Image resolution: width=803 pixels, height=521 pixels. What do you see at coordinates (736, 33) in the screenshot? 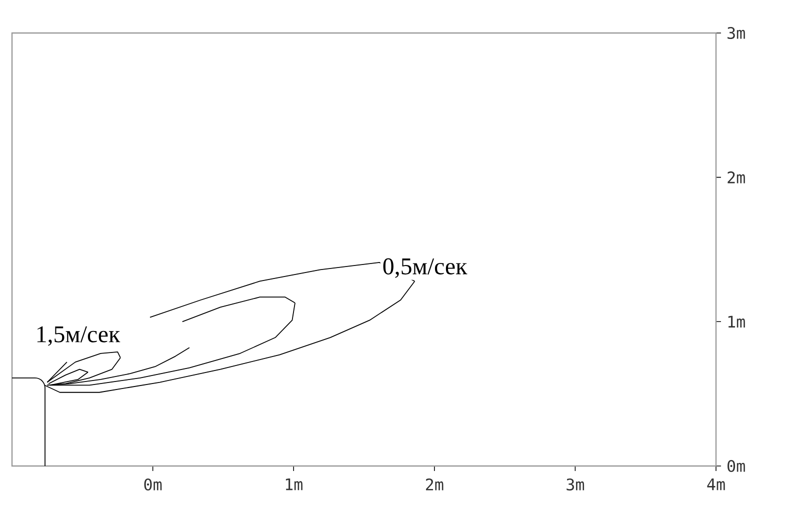
I see `y-tick-label: 3m` at bounding box center [736, 33].